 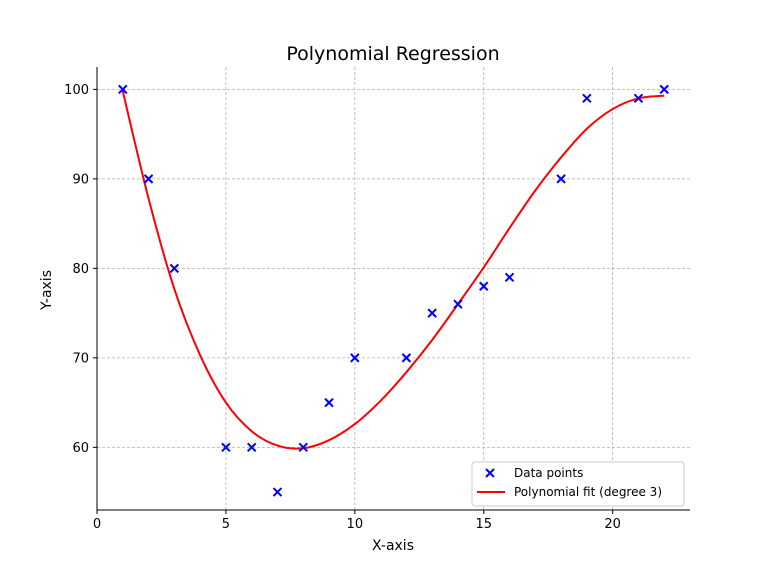 I want to click on y-axis-label: Y-axis, so click(x=47, y=290).